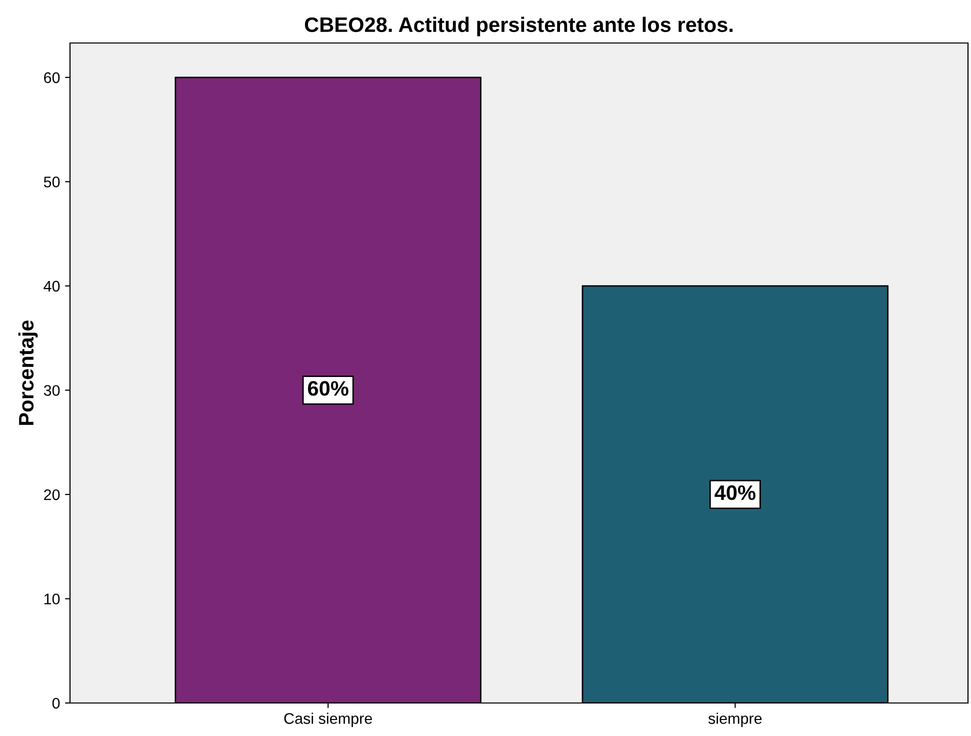  I want to click on y-tick-label: 30, so click(52, 390).